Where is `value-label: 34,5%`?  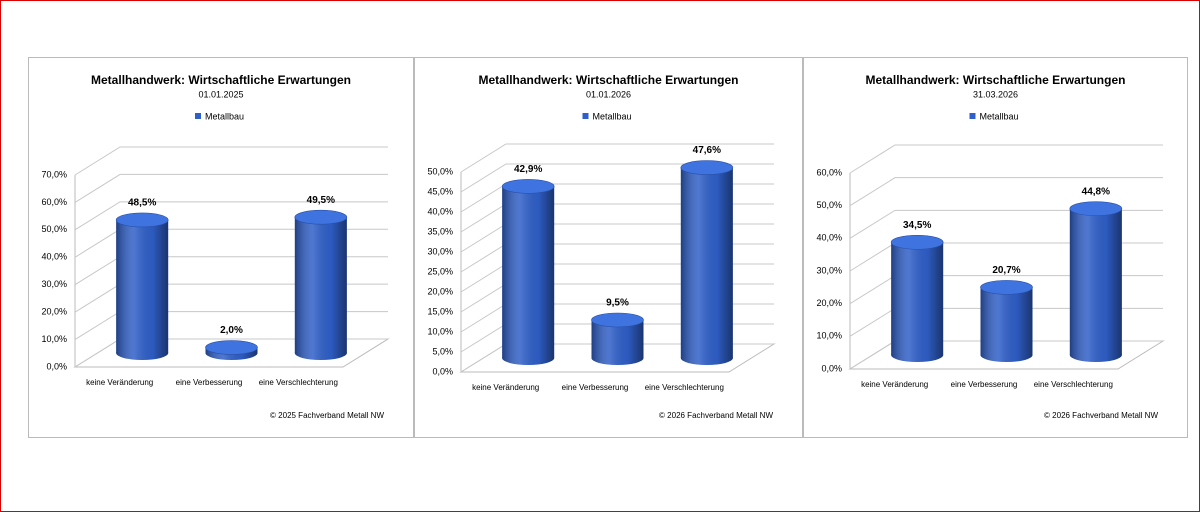
value-label: 34,5% is located at coordinates (917, 225).